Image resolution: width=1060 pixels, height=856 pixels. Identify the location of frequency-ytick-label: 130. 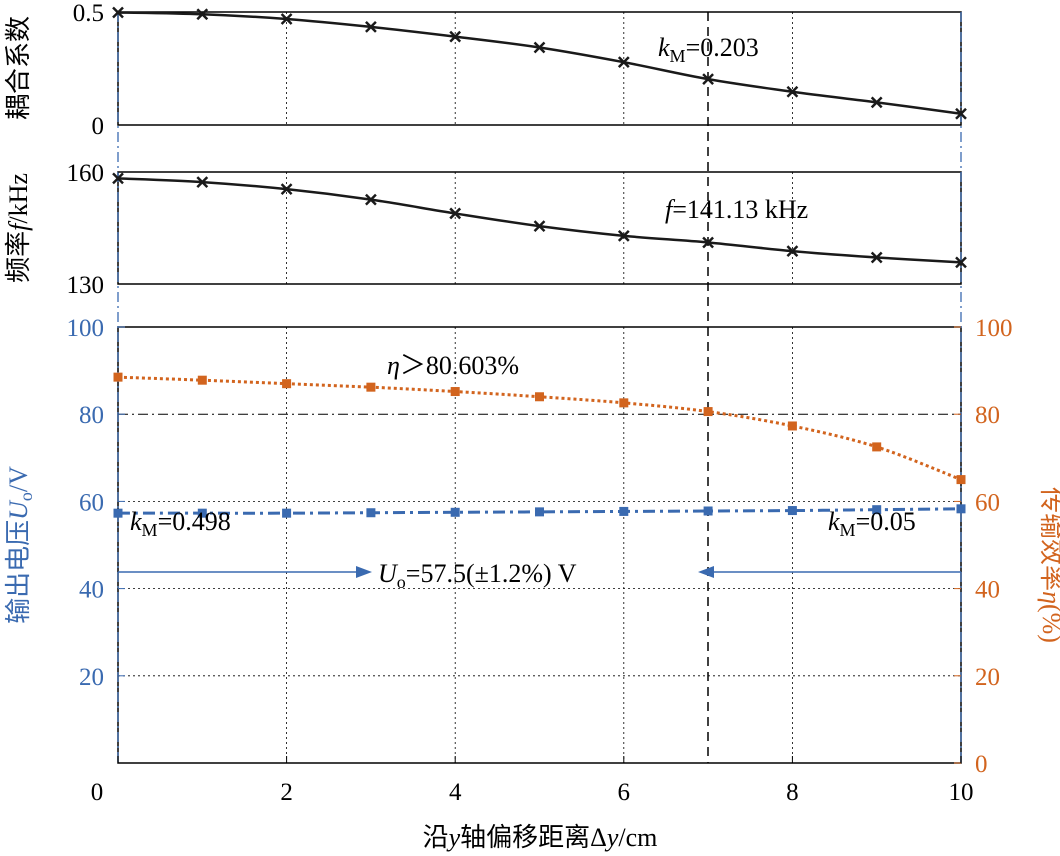
(86, 285).